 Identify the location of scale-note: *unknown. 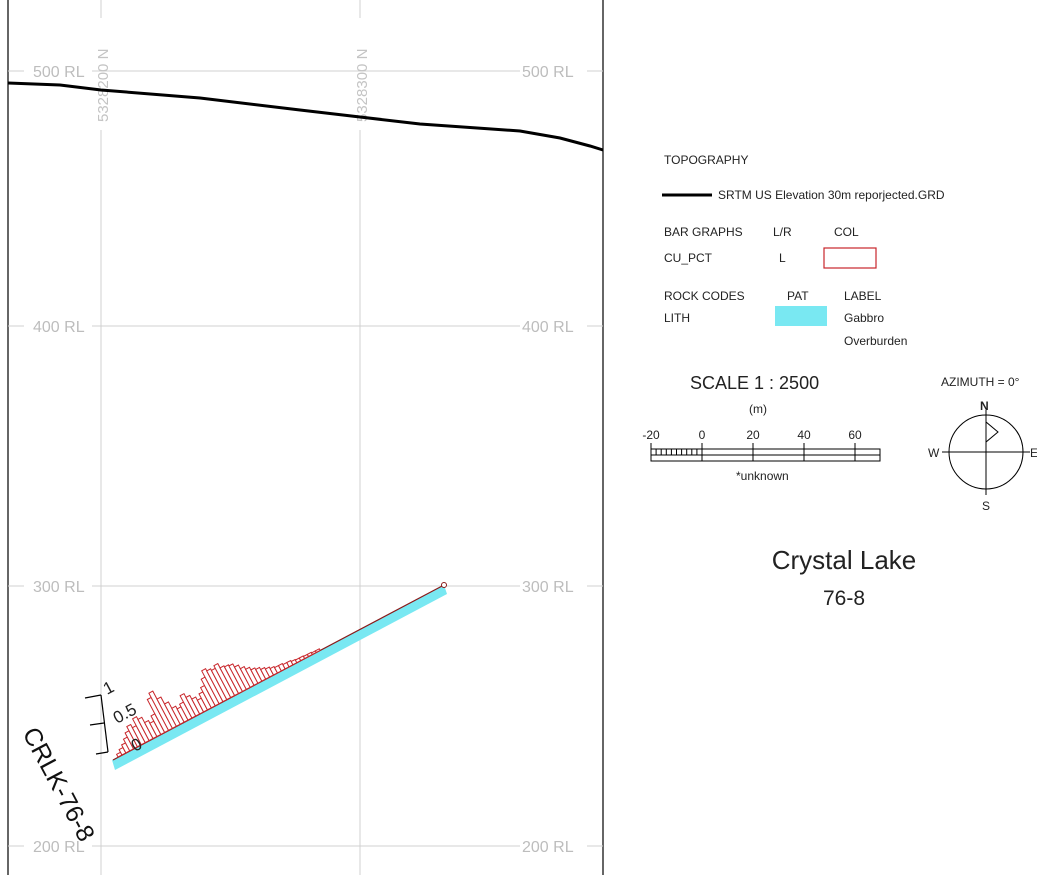
(762, 476).